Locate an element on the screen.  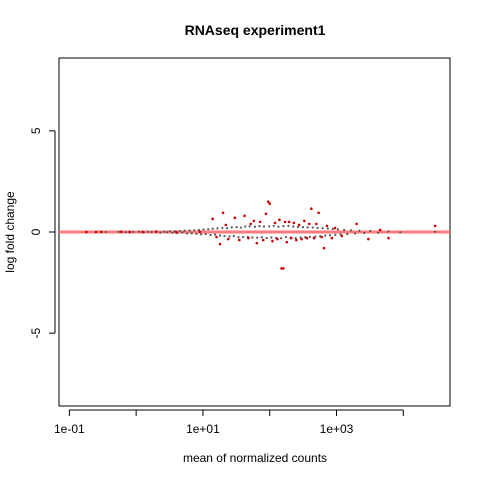
x-tick-label: 1e+01 is located at coordinates (203, 429).